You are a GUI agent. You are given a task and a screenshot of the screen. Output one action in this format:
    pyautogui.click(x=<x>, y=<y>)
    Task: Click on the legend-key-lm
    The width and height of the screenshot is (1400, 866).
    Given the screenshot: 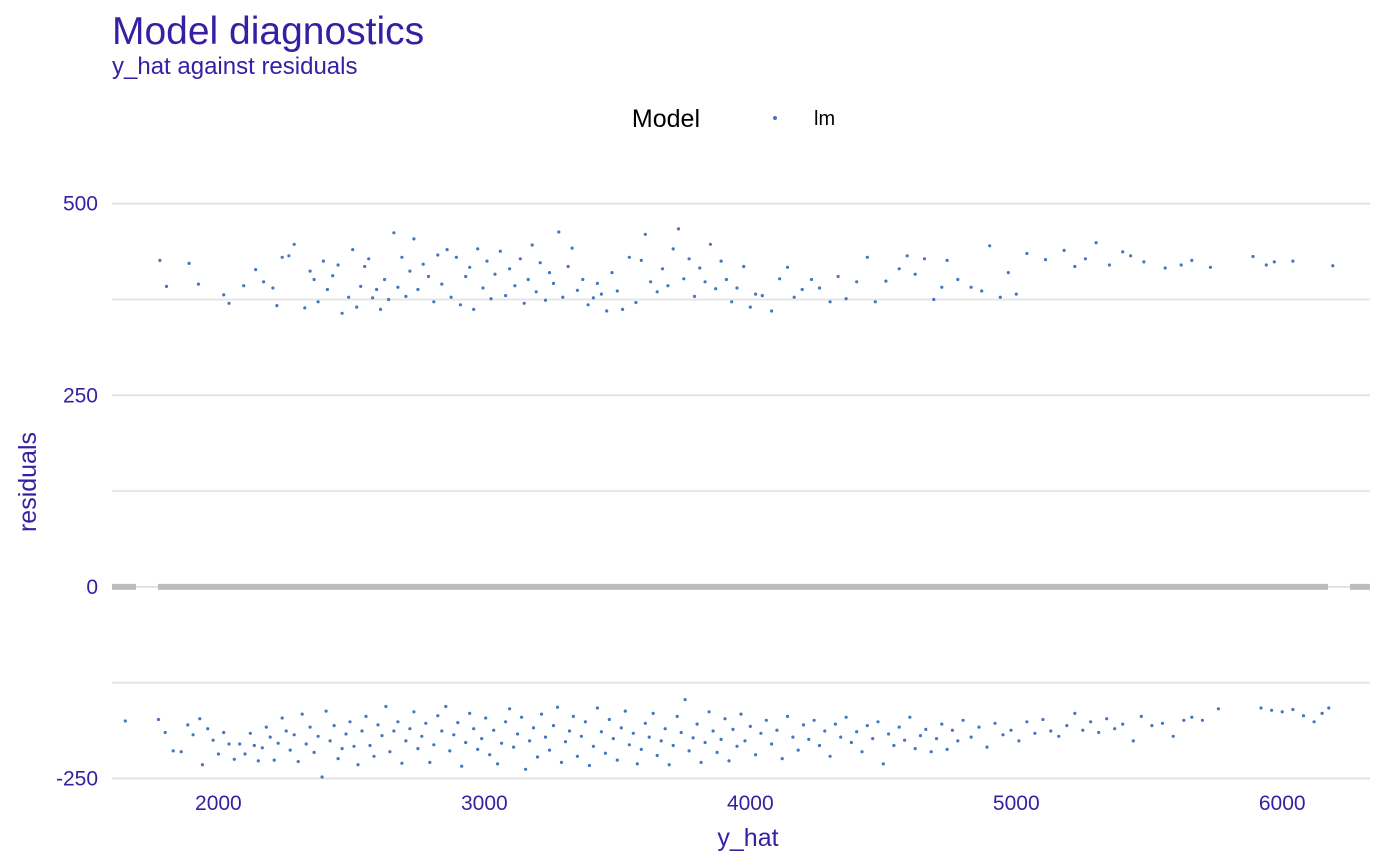 What is the action you would take?
    pyautogui.click(x=775, y=118)
    